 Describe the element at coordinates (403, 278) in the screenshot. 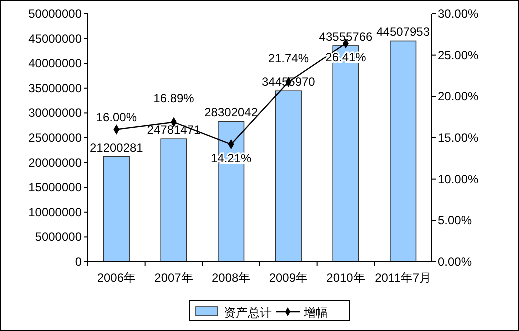

I see `x-tick-label: 2011年7月` at that location.